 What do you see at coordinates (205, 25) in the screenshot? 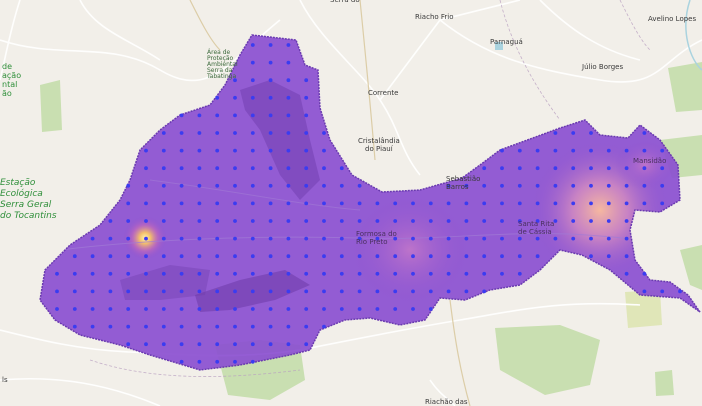
I see `major-road` at bounding box center [205, 25].